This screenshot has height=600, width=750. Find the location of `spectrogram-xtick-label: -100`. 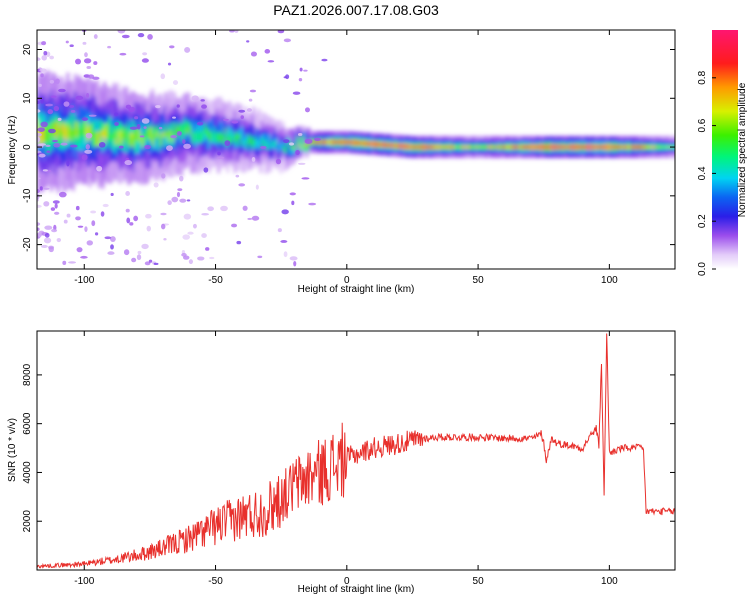

spectrogram-xtick-label: -100 is located at coordinates (84, 280).